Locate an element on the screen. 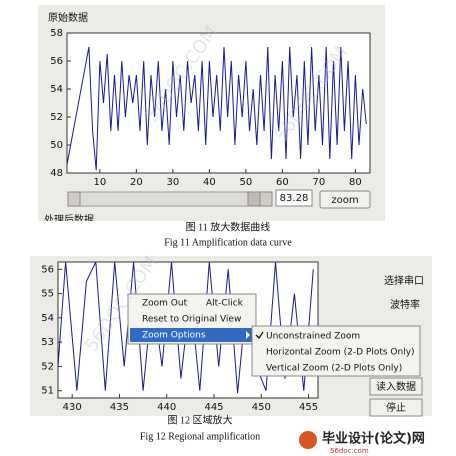 This screenshot has height=456, width=456. submenu-arrow is located at coordinates (248, 335).